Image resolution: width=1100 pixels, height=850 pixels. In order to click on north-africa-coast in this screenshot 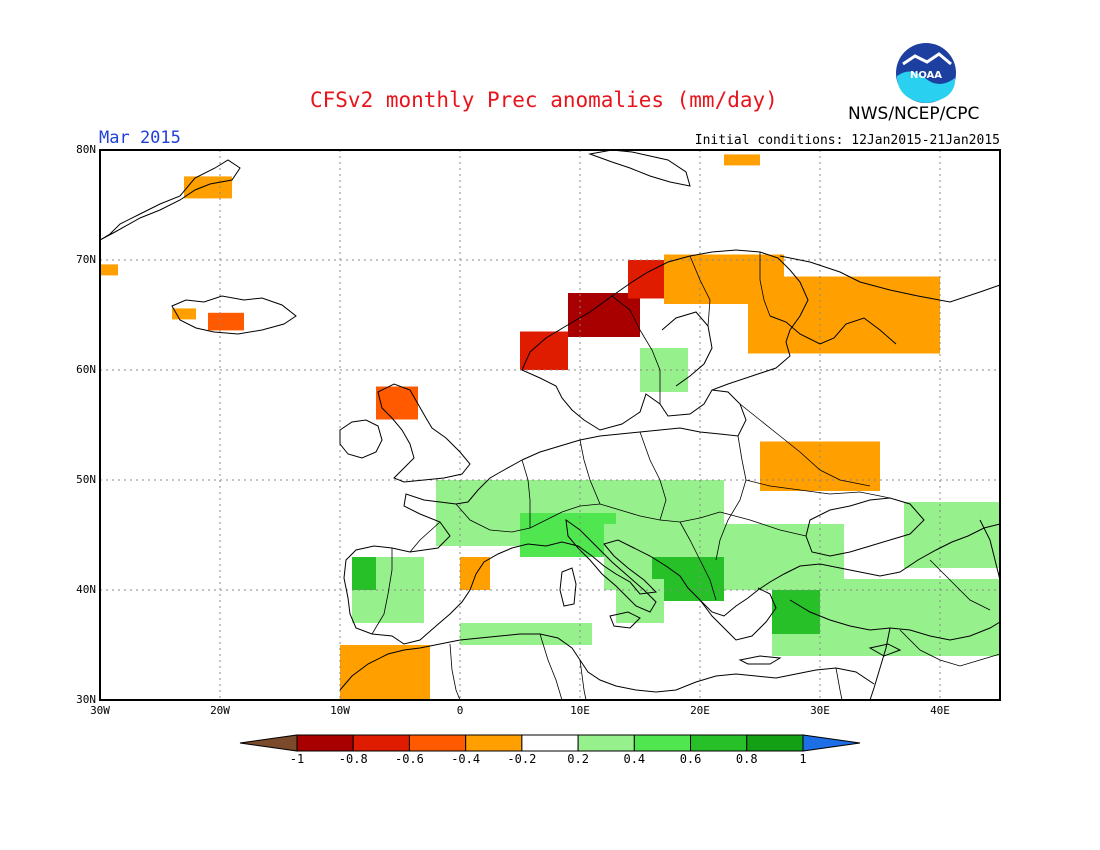, I will do `click(607, 663)`.